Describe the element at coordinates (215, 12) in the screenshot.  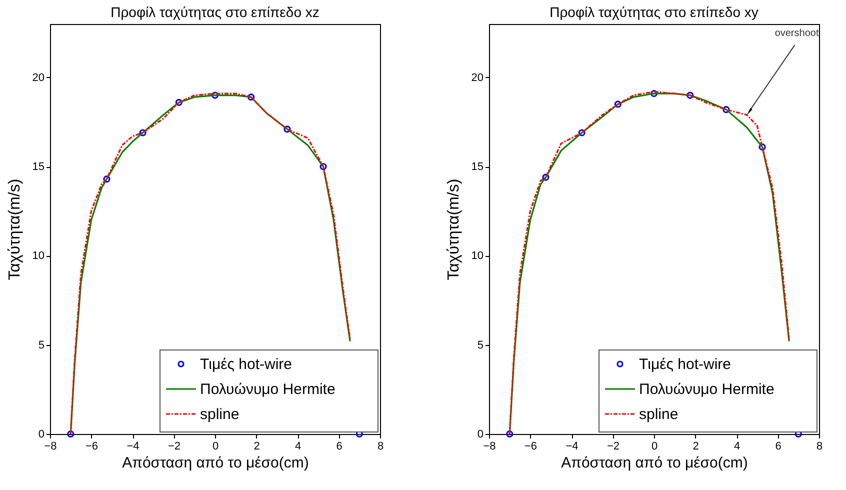
I see `chart-title: Προφίλ ταχύτητας στο επίπεδο xz` at that location.